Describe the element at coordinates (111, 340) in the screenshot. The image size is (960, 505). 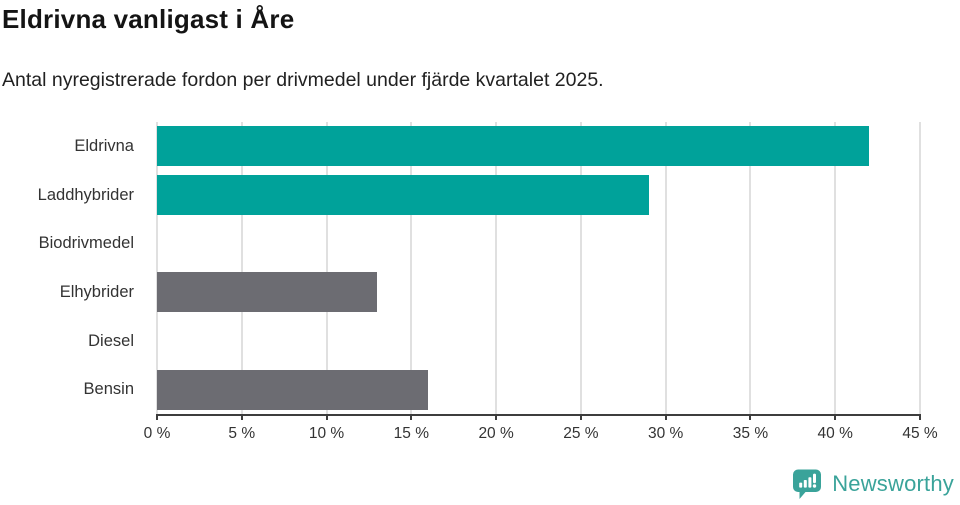
I see `category-label: Diesel` at that location.